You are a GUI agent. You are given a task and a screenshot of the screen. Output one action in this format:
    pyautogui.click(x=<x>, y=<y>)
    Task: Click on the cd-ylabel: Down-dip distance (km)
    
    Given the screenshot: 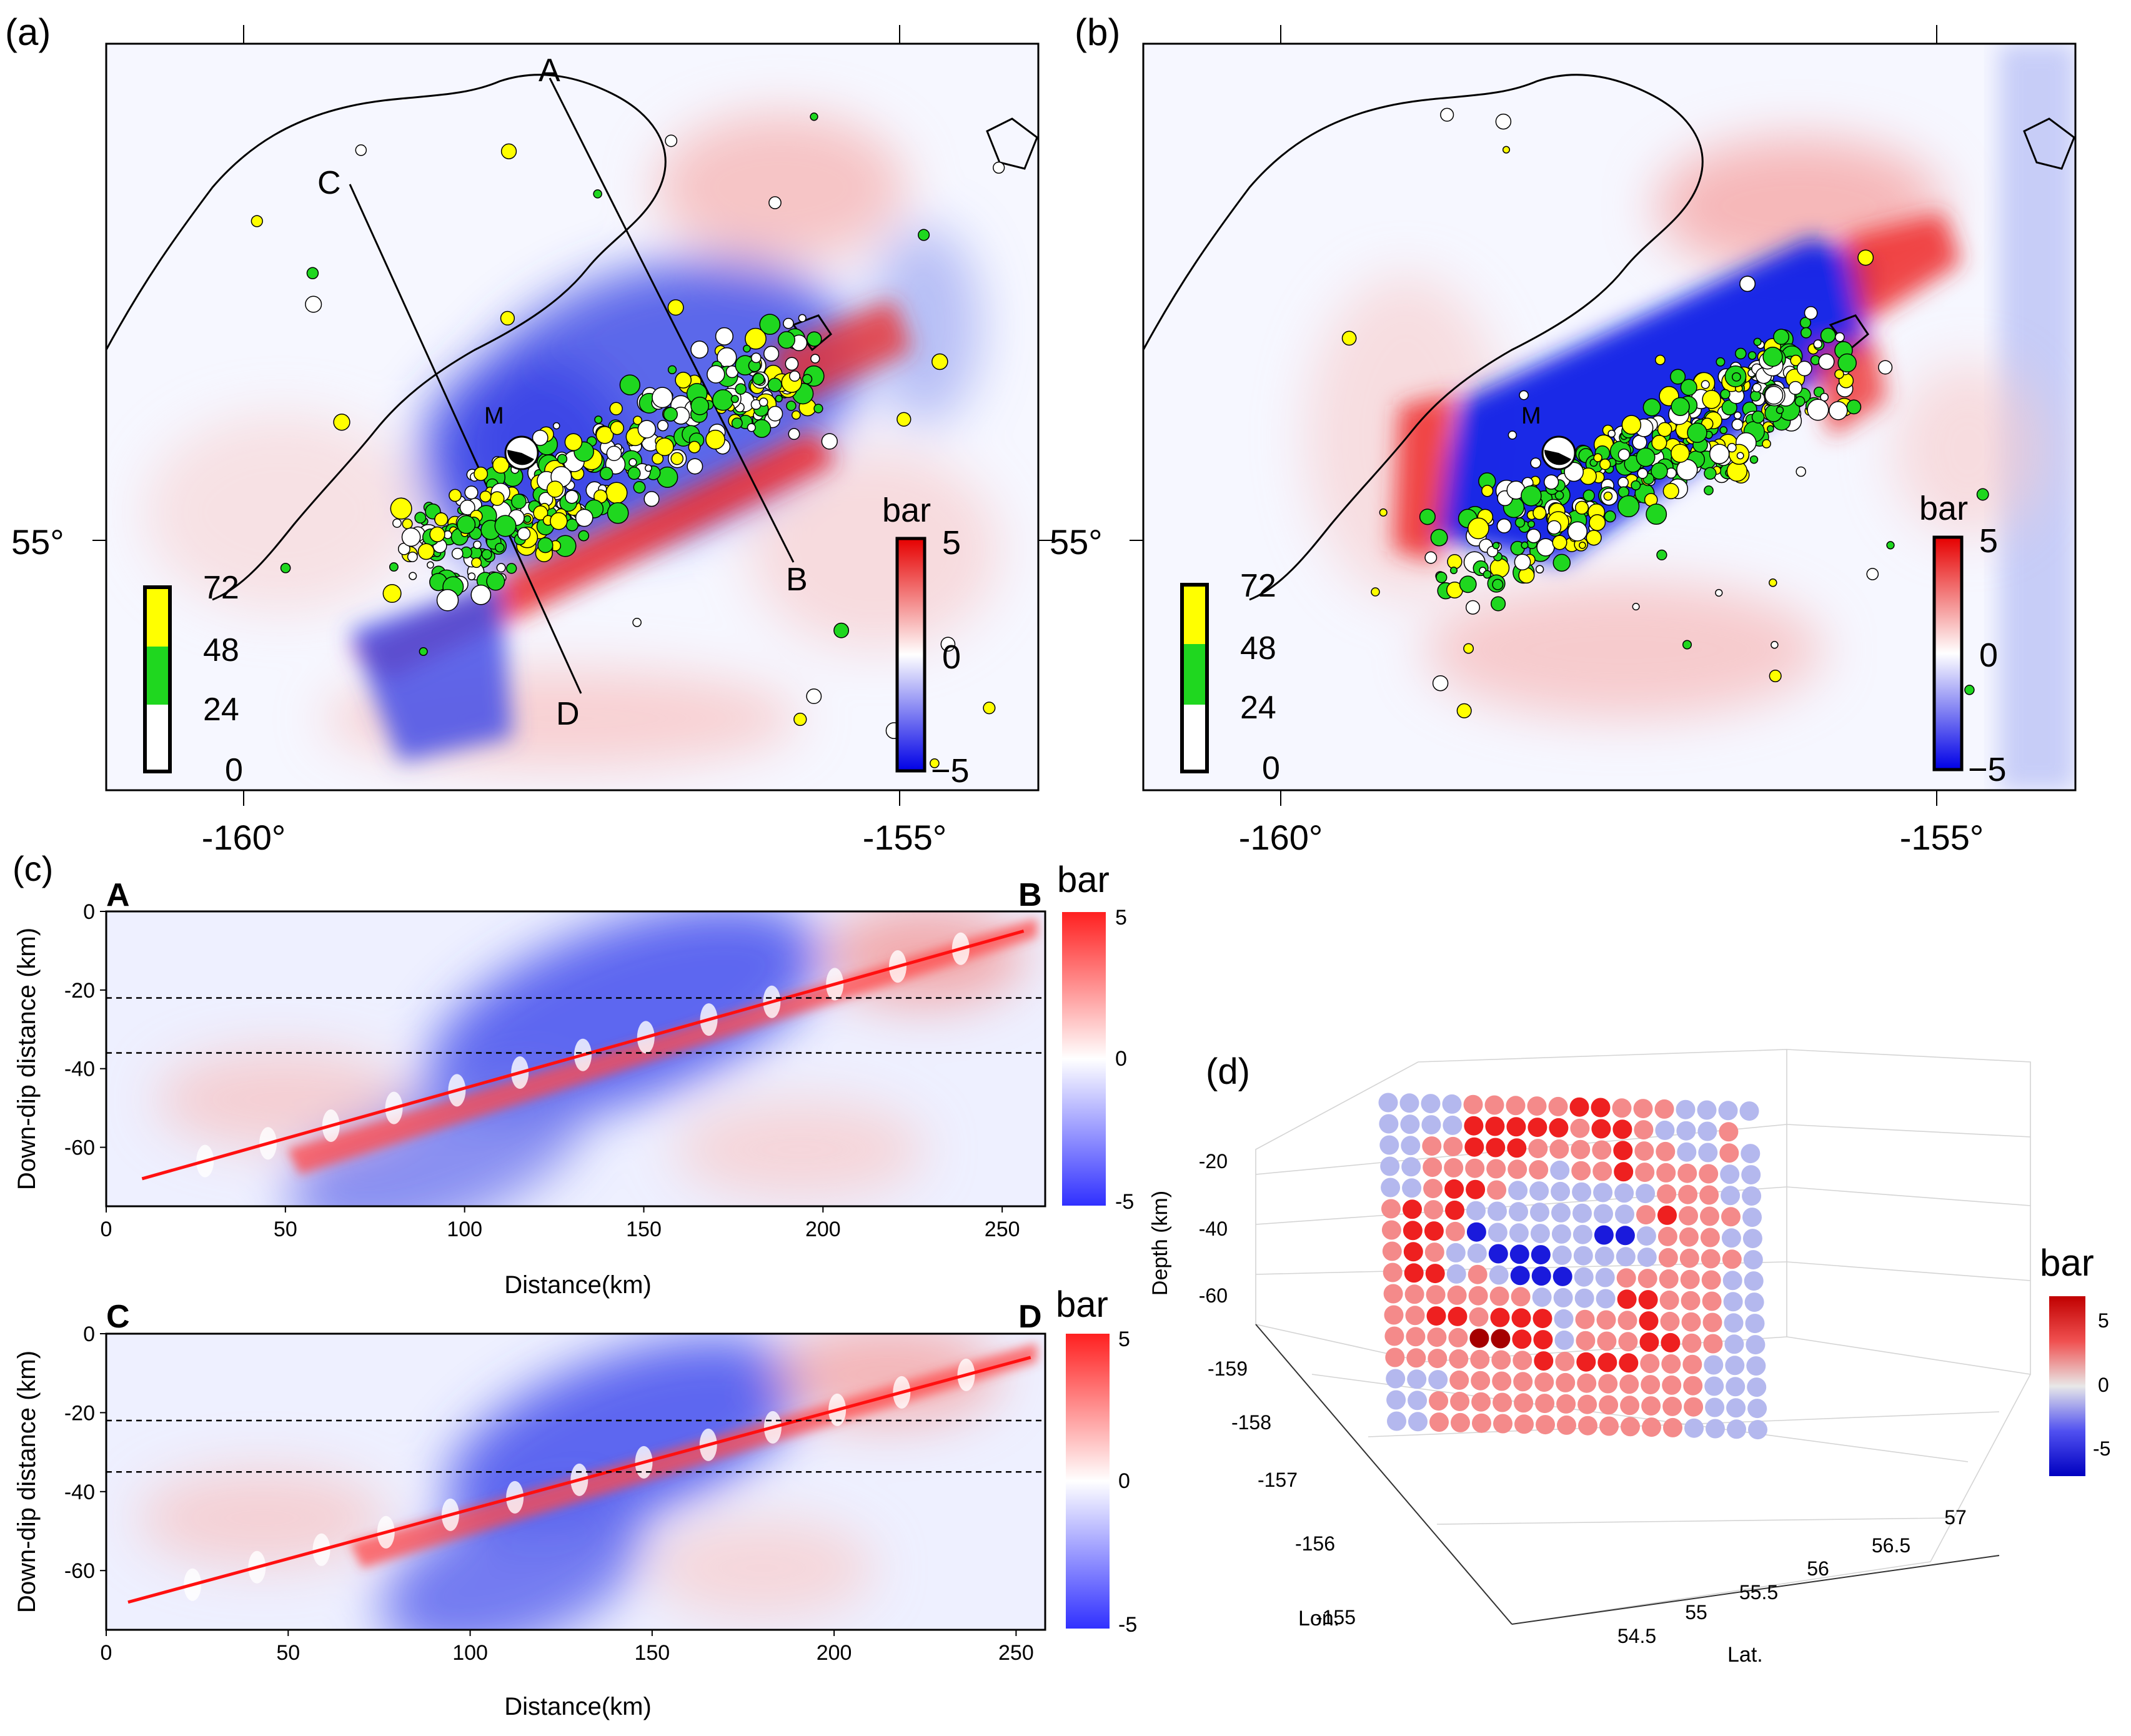 What is the action you would take?
    pyautogui.click(x=27, y=1482)
    